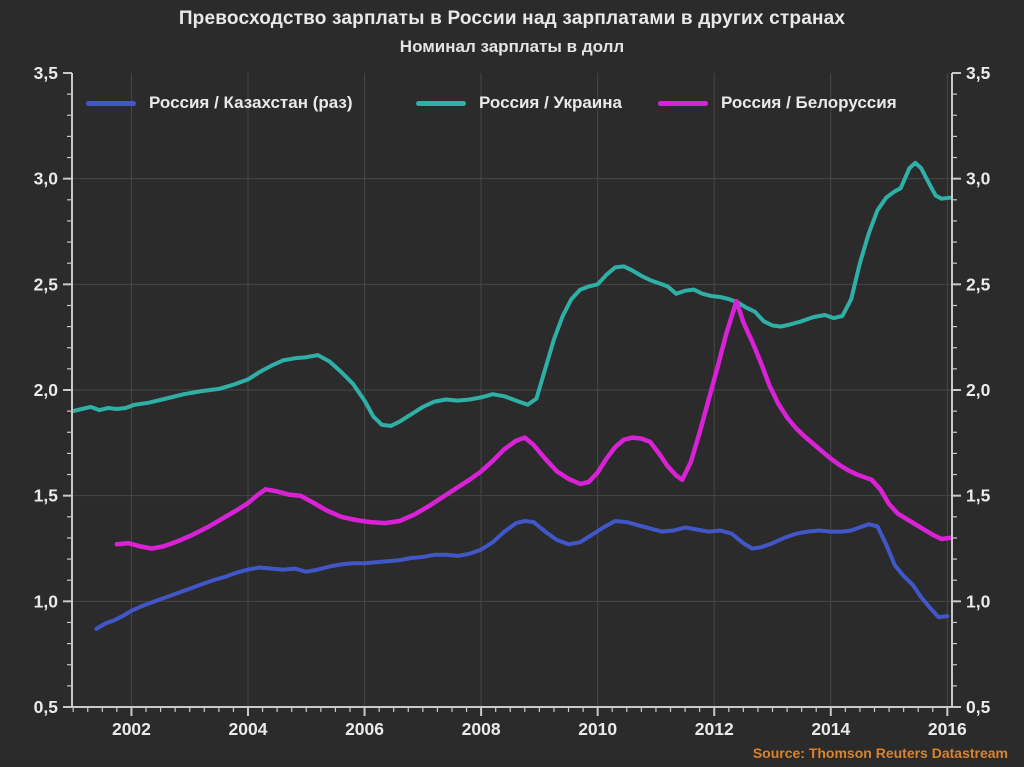 The image size is (1024, 767). I want to click on legend-item-ukraine: Россия / Украина, so click(519, 103).